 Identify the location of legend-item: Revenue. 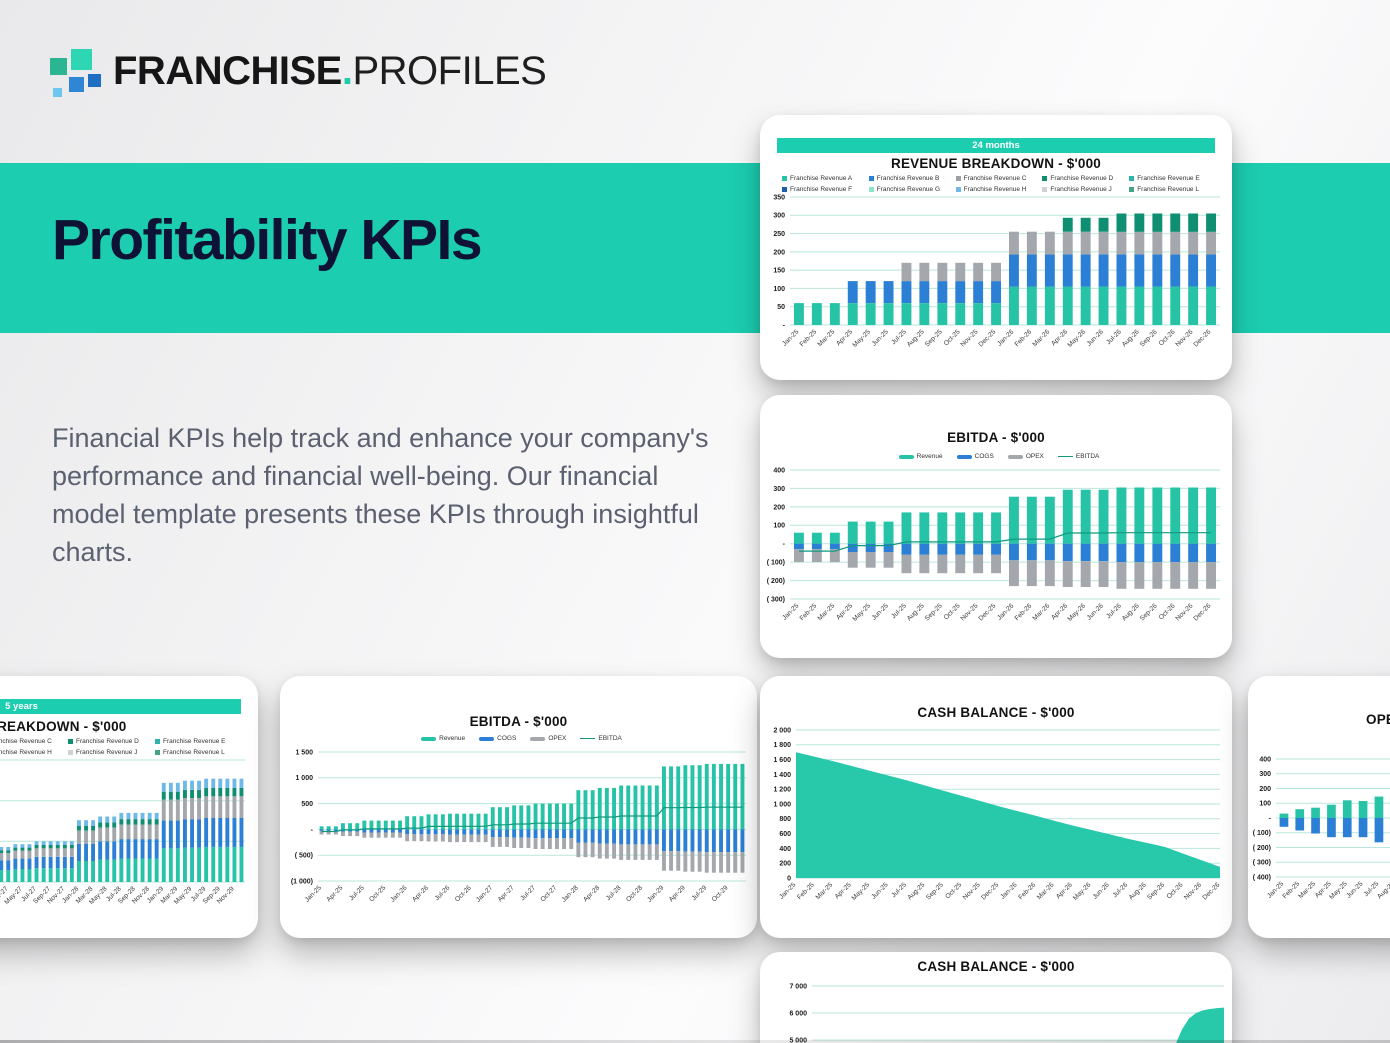
(443, 738).